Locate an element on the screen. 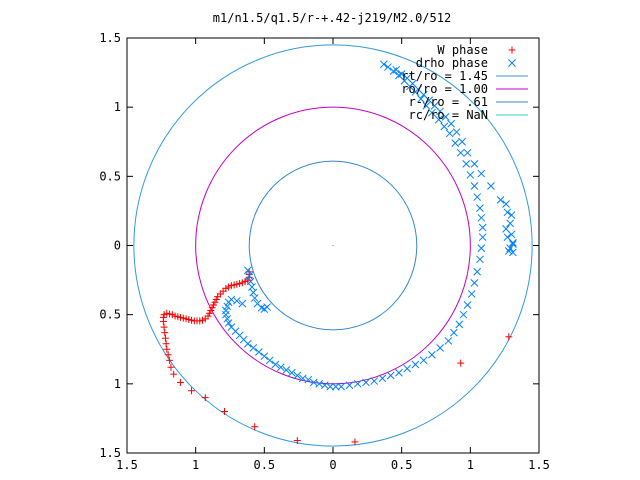 This screenshot has height=480, width=640. legend-label: W phase is located at coordinates (462, 50).